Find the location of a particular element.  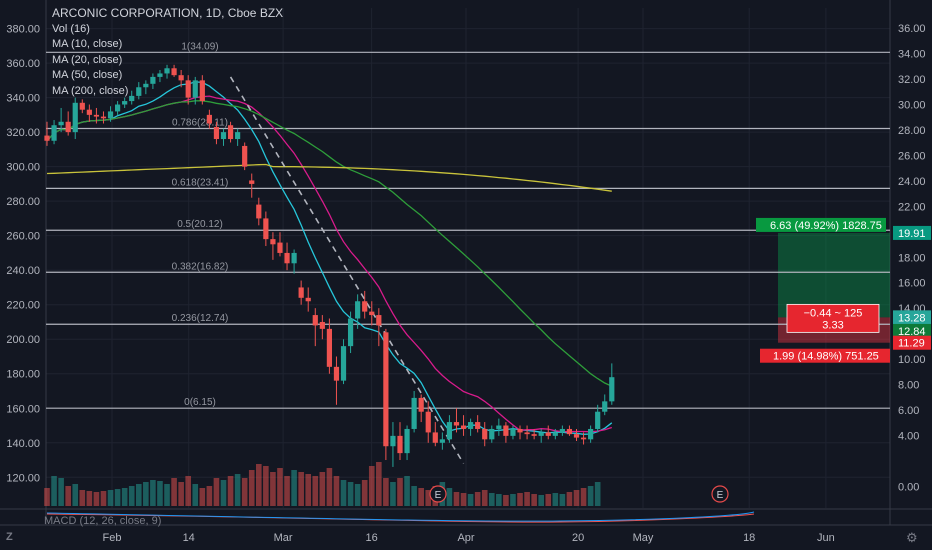

indicator-ma20: MA (20, close) is located at coordinates (87, 59).